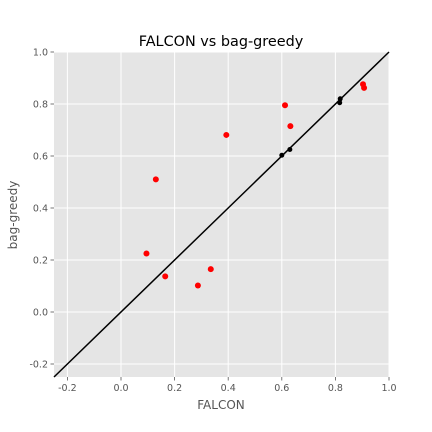 This screenshot has width=432, height=432. Describe the element at coordinates (67, 388) in the screenshot. I see `x-tick-label: -0.2` at that location.